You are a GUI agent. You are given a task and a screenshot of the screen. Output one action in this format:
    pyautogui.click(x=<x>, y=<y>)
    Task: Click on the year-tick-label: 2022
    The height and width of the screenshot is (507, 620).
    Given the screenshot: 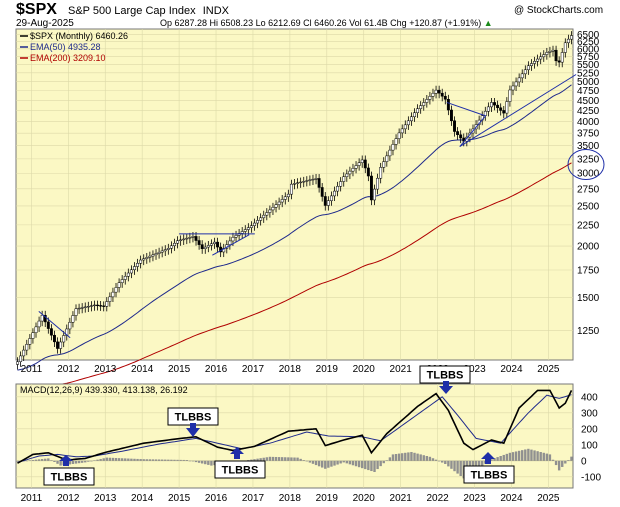 What is the action you would take?
    pyautogui.click(x=437, y=498)
    